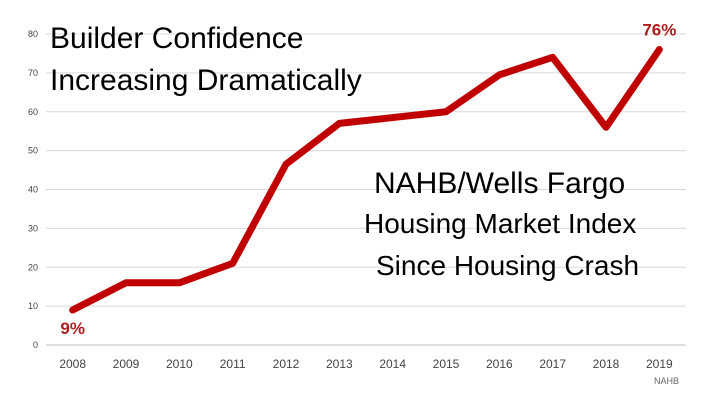 Image resolution: width=720 pixels, height=405 pixels. I want to click on x-tick-label: 2019, so click(659, 364).